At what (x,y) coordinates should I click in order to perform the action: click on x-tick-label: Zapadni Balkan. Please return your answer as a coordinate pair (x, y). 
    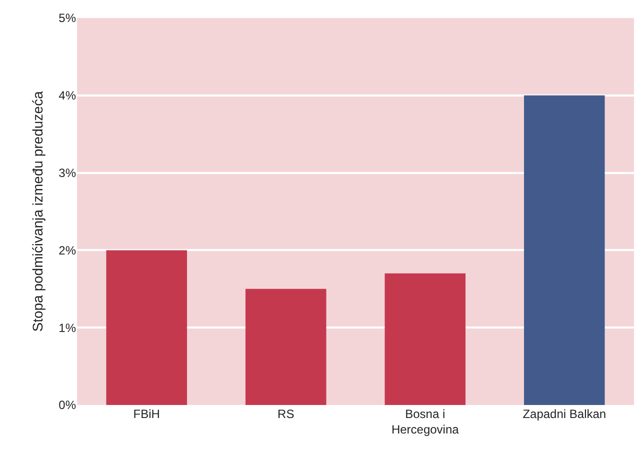
    Looking at the image, I should click on (564, 414).